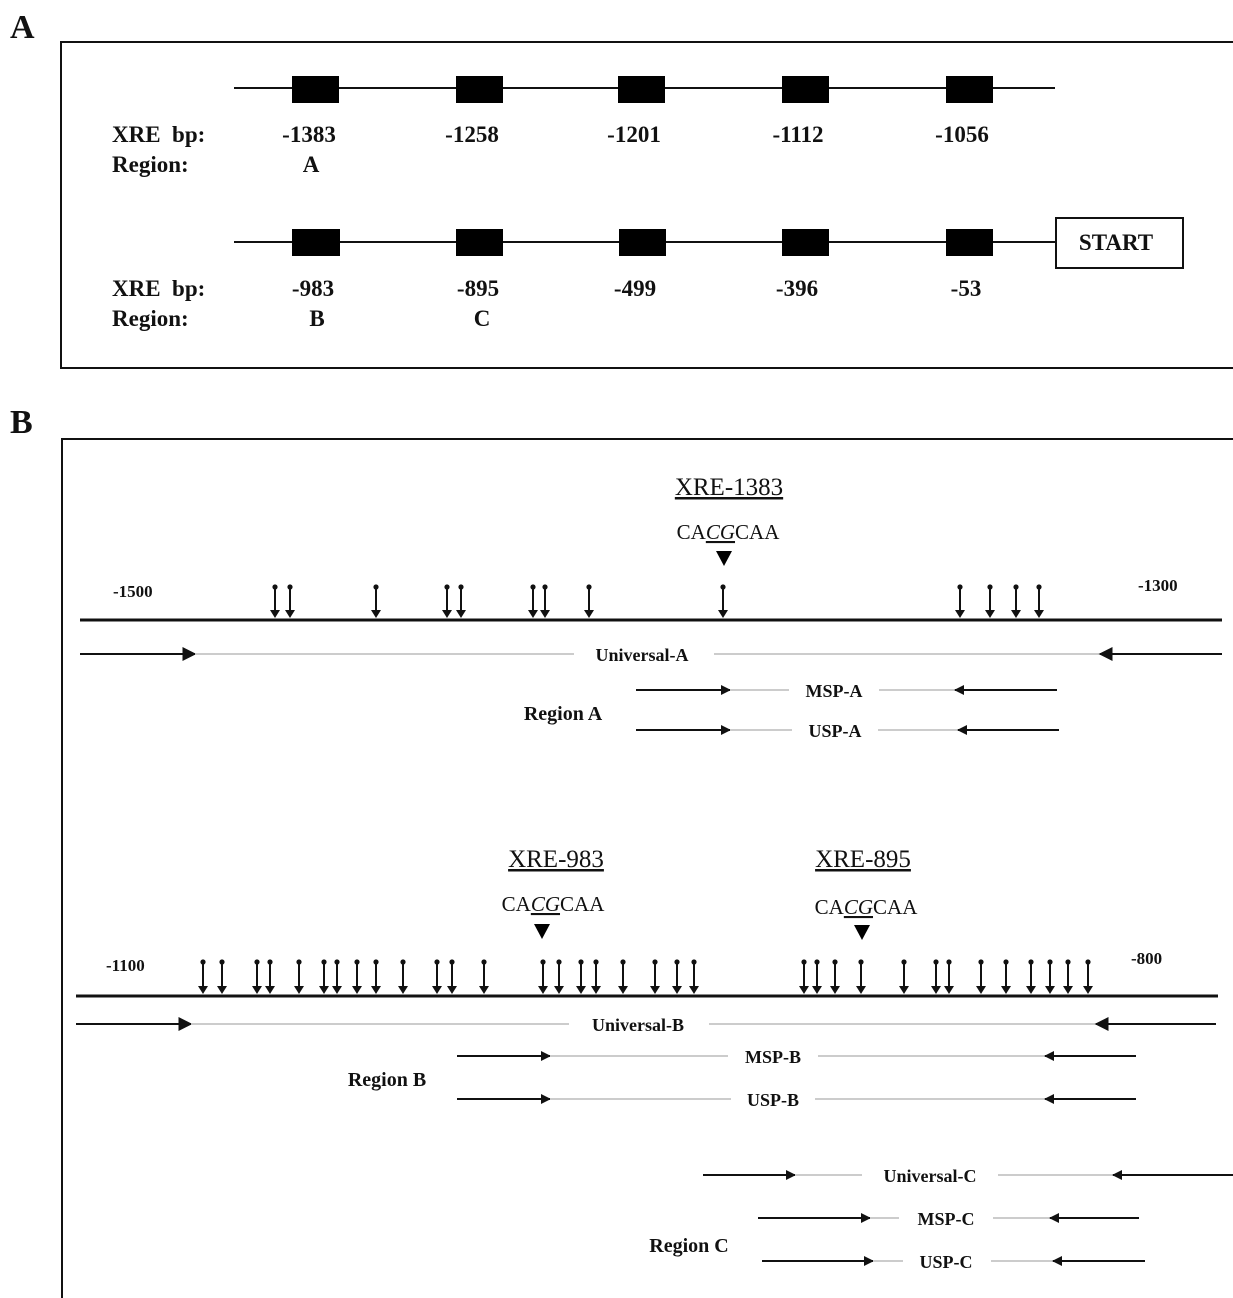 This screenshot has height=1298, width=1233. Describe the element at coordinates (556, 859) in the screenshot. I see `xre-983-title: XRE-983` at that location.